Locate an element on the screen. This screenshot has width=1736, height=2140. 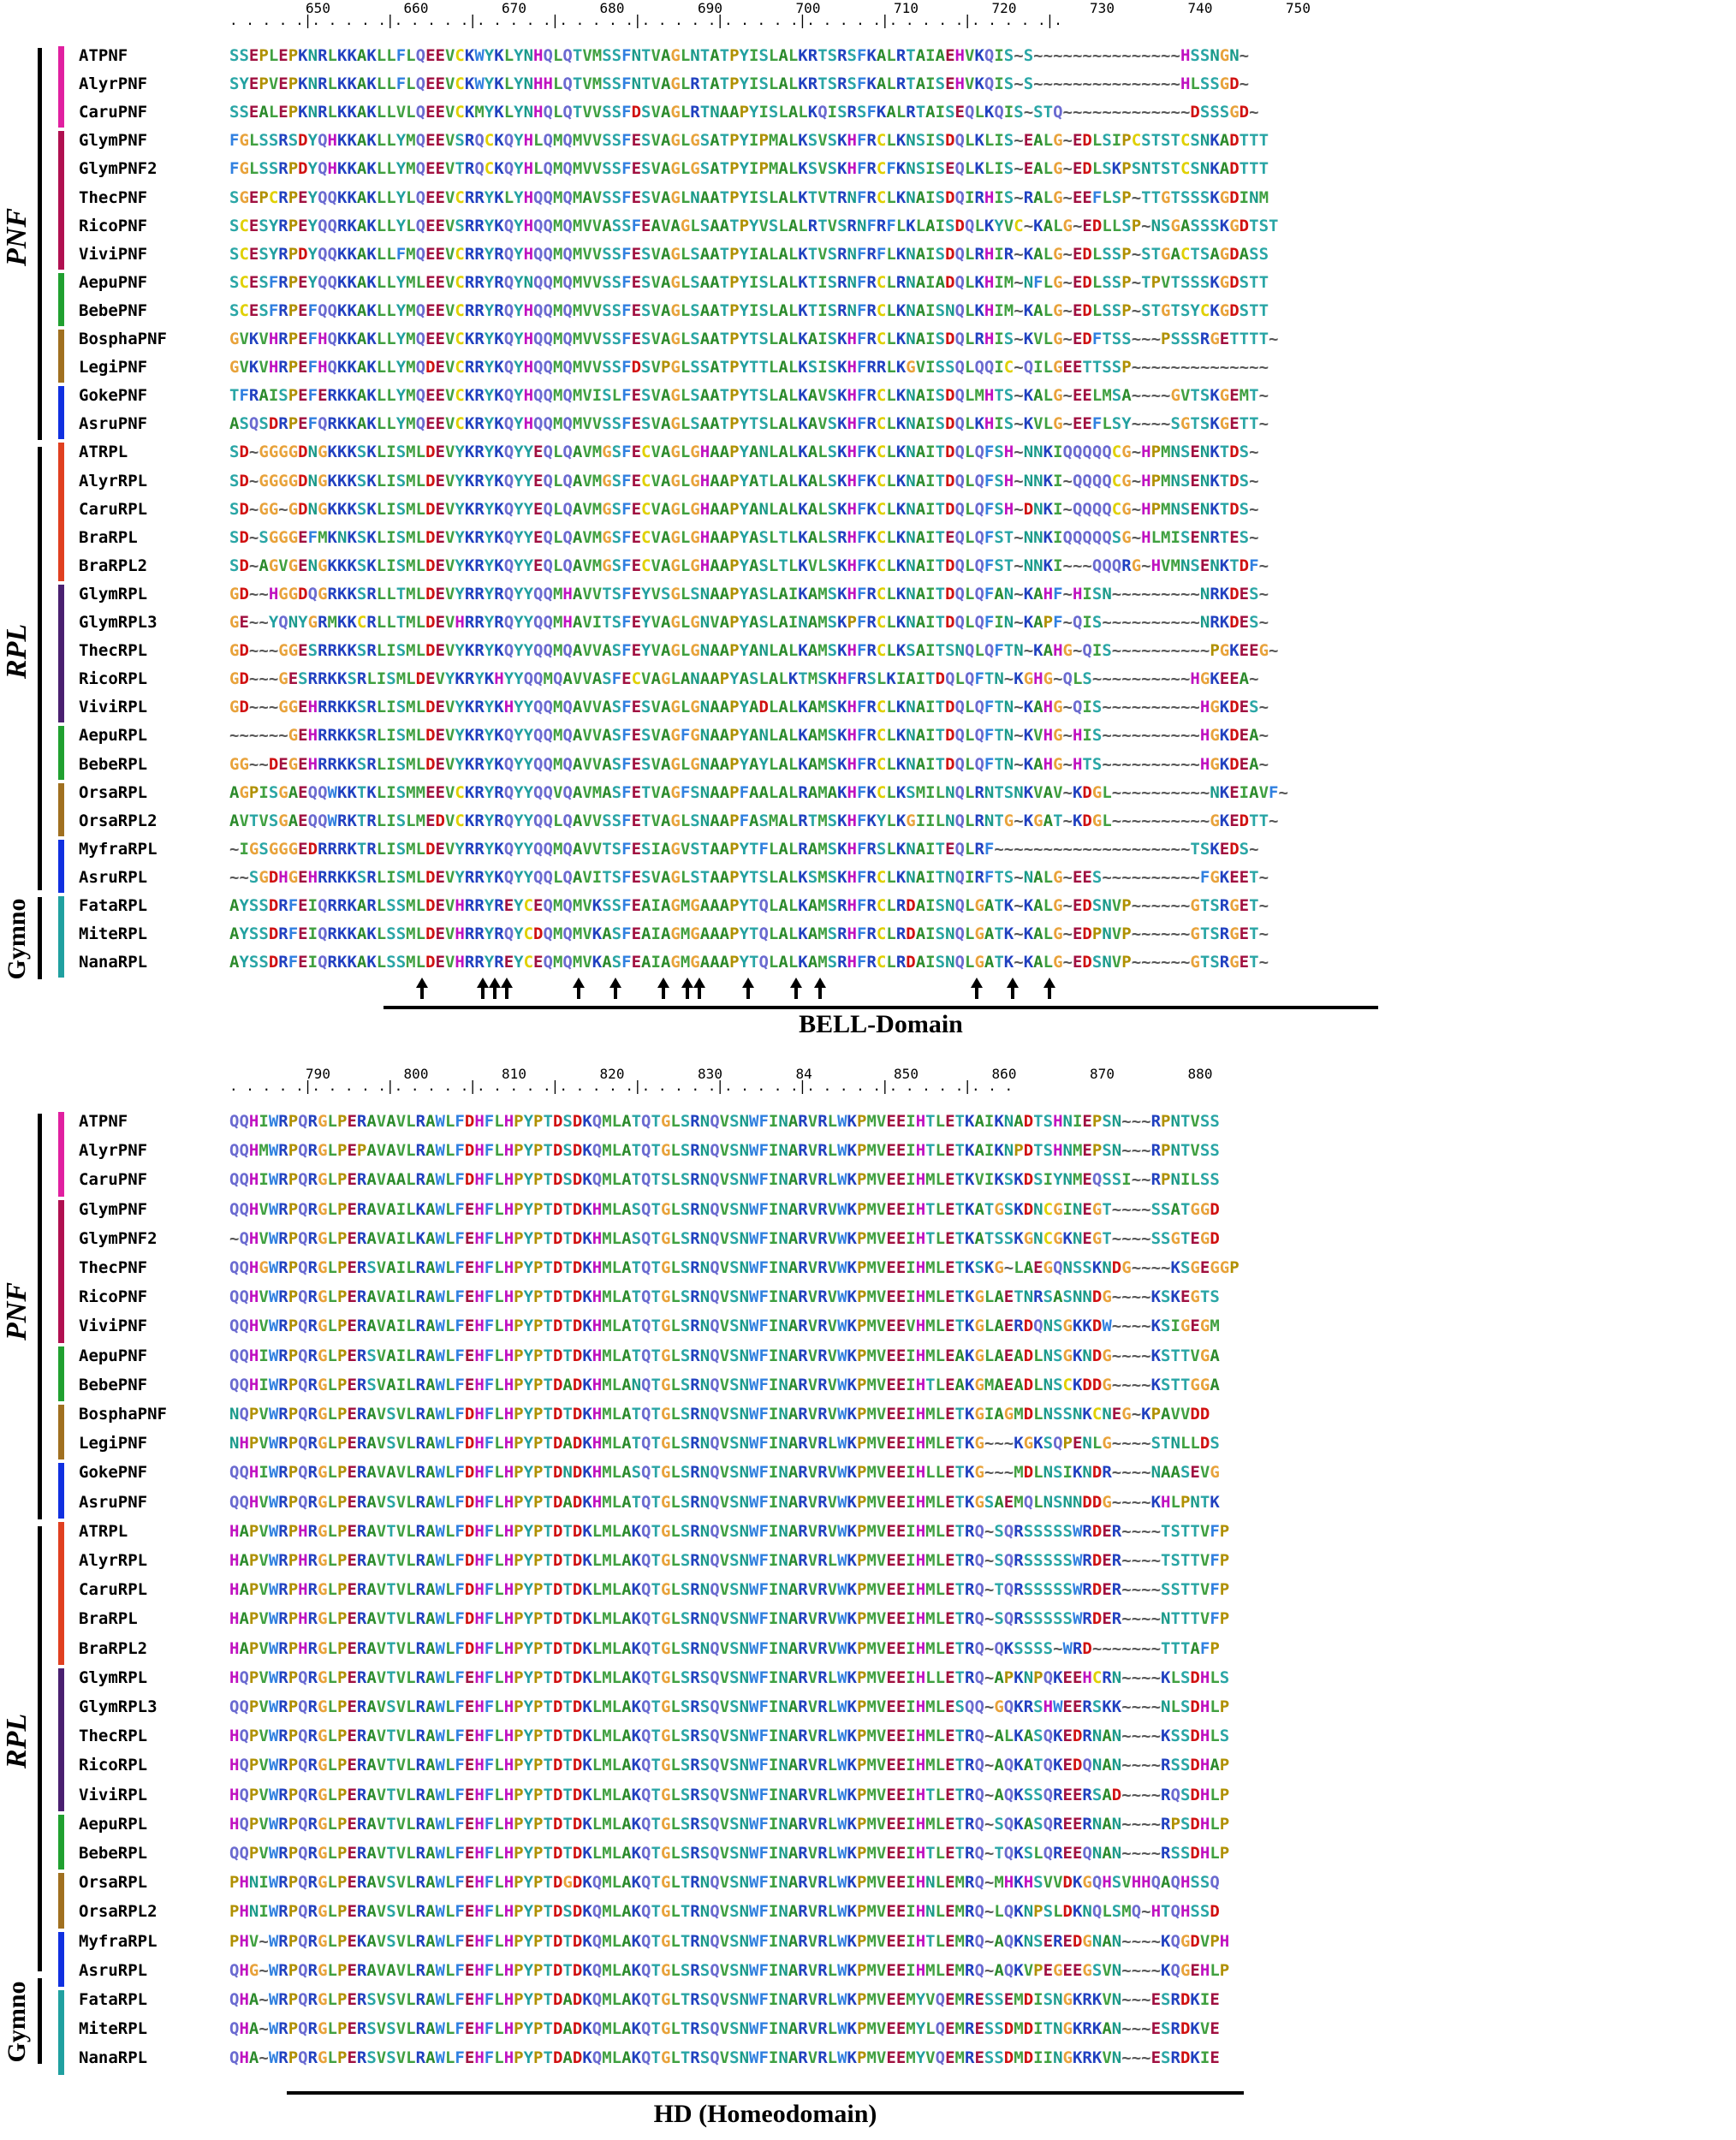
ruler-number: 880 is located at coordinates (1200, 1074).